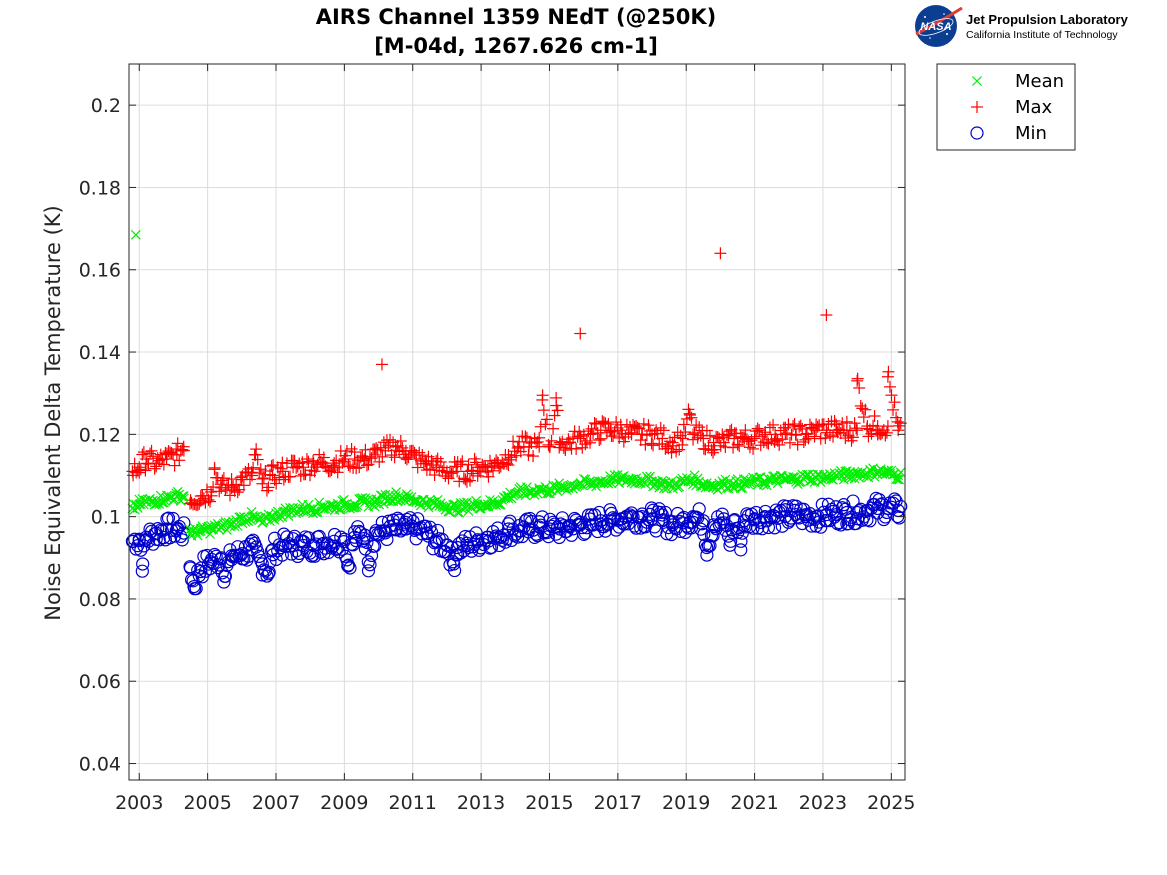 The image size is (1167, 875). Describe the element at coordinates (100, 353) in the screenshot. I see `y-tick-label: 0.14` at that location.